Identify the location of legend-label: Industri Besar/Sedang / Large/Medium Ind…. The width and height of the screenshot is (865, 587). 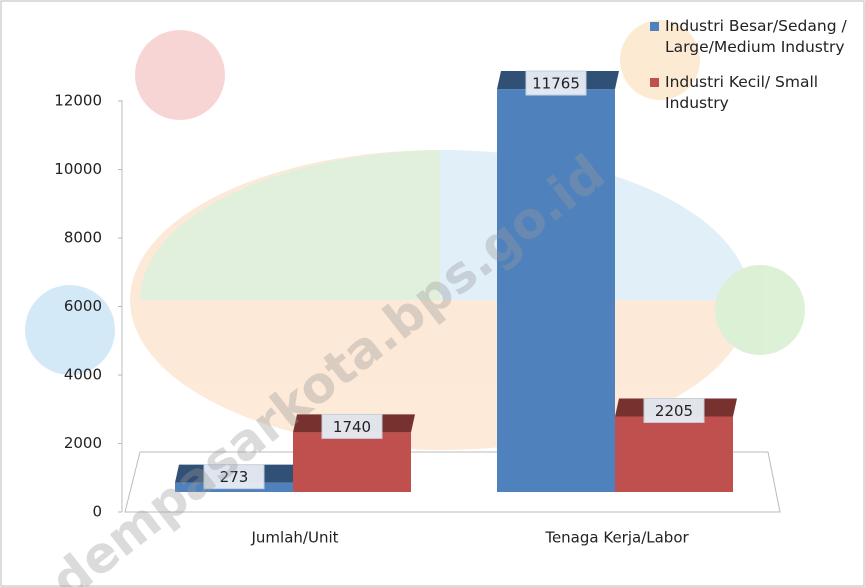
(756, 36).